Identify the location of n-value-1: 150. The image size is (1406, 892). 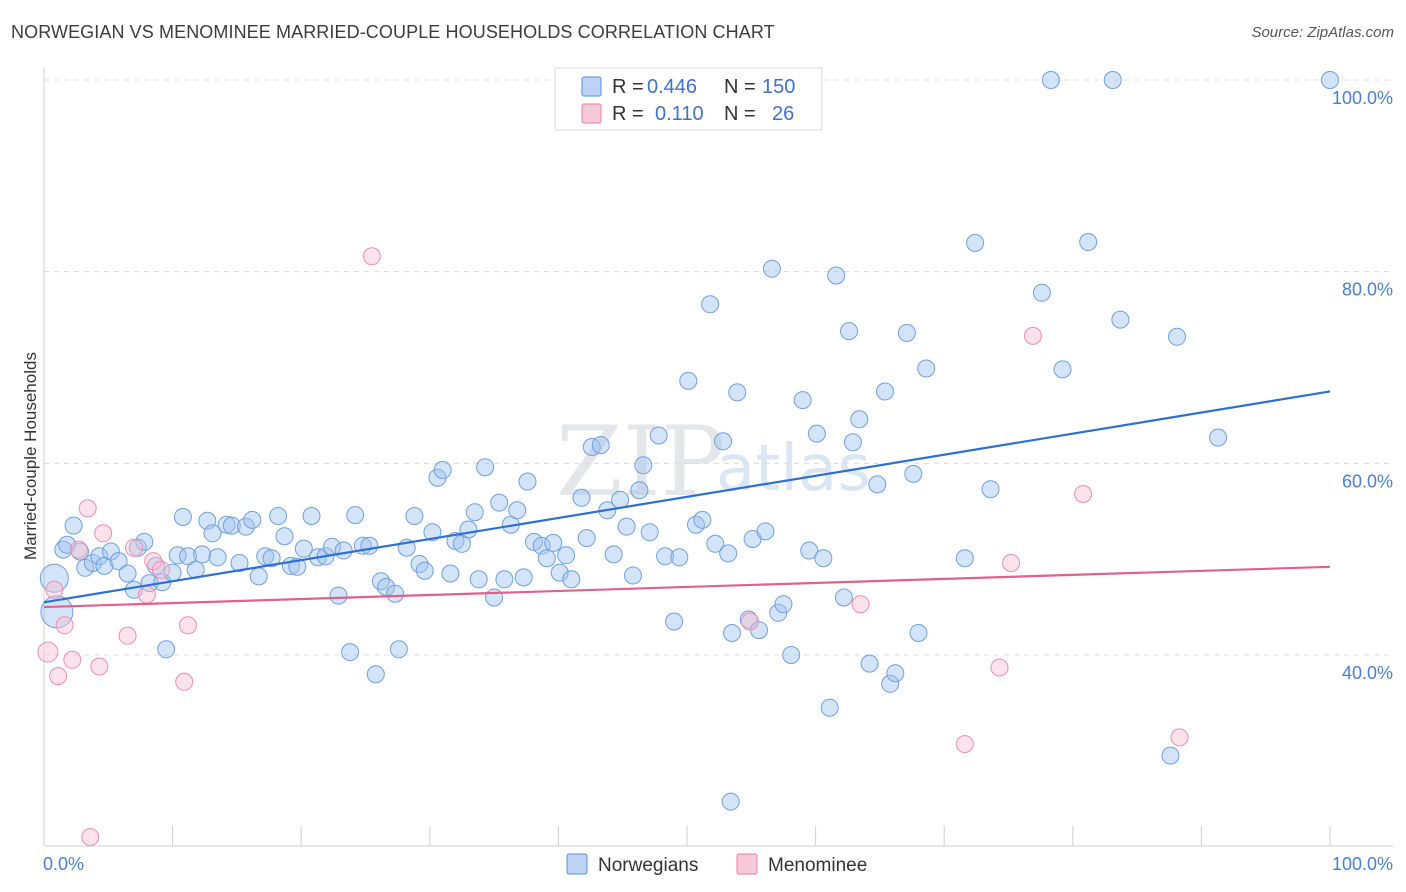
(778, 87).